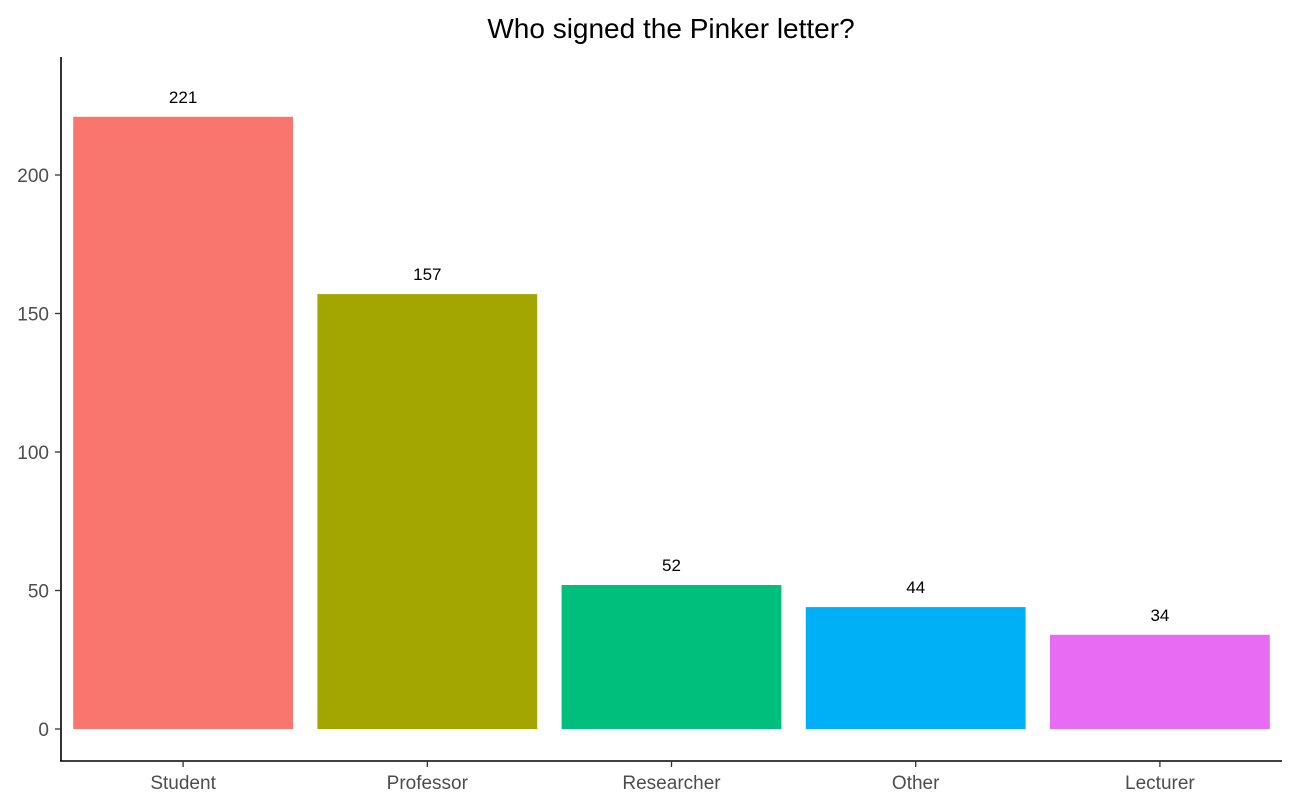 This screenshot has height=812, width=1297. Describe the element at coordinates (33, 453) in the screenshot. I see `y-tick-label: 100` at that location.